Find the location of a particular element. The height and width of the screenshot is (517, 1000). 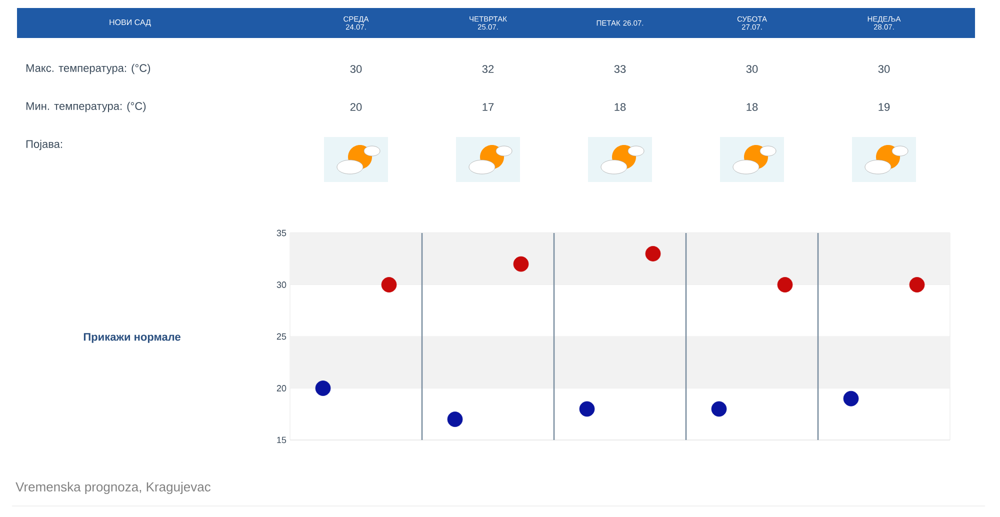

text: Појава: is located at coordinates (44, 145).